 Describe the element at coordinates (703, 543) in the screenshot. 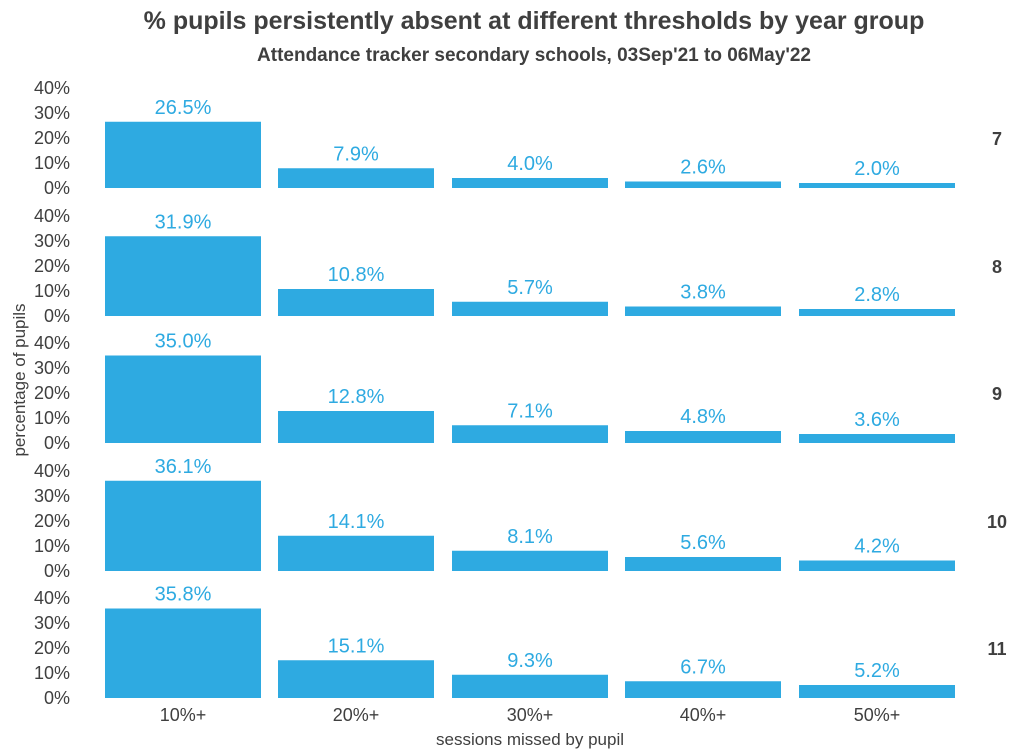

I see `data-label: 5.6%` at that location.